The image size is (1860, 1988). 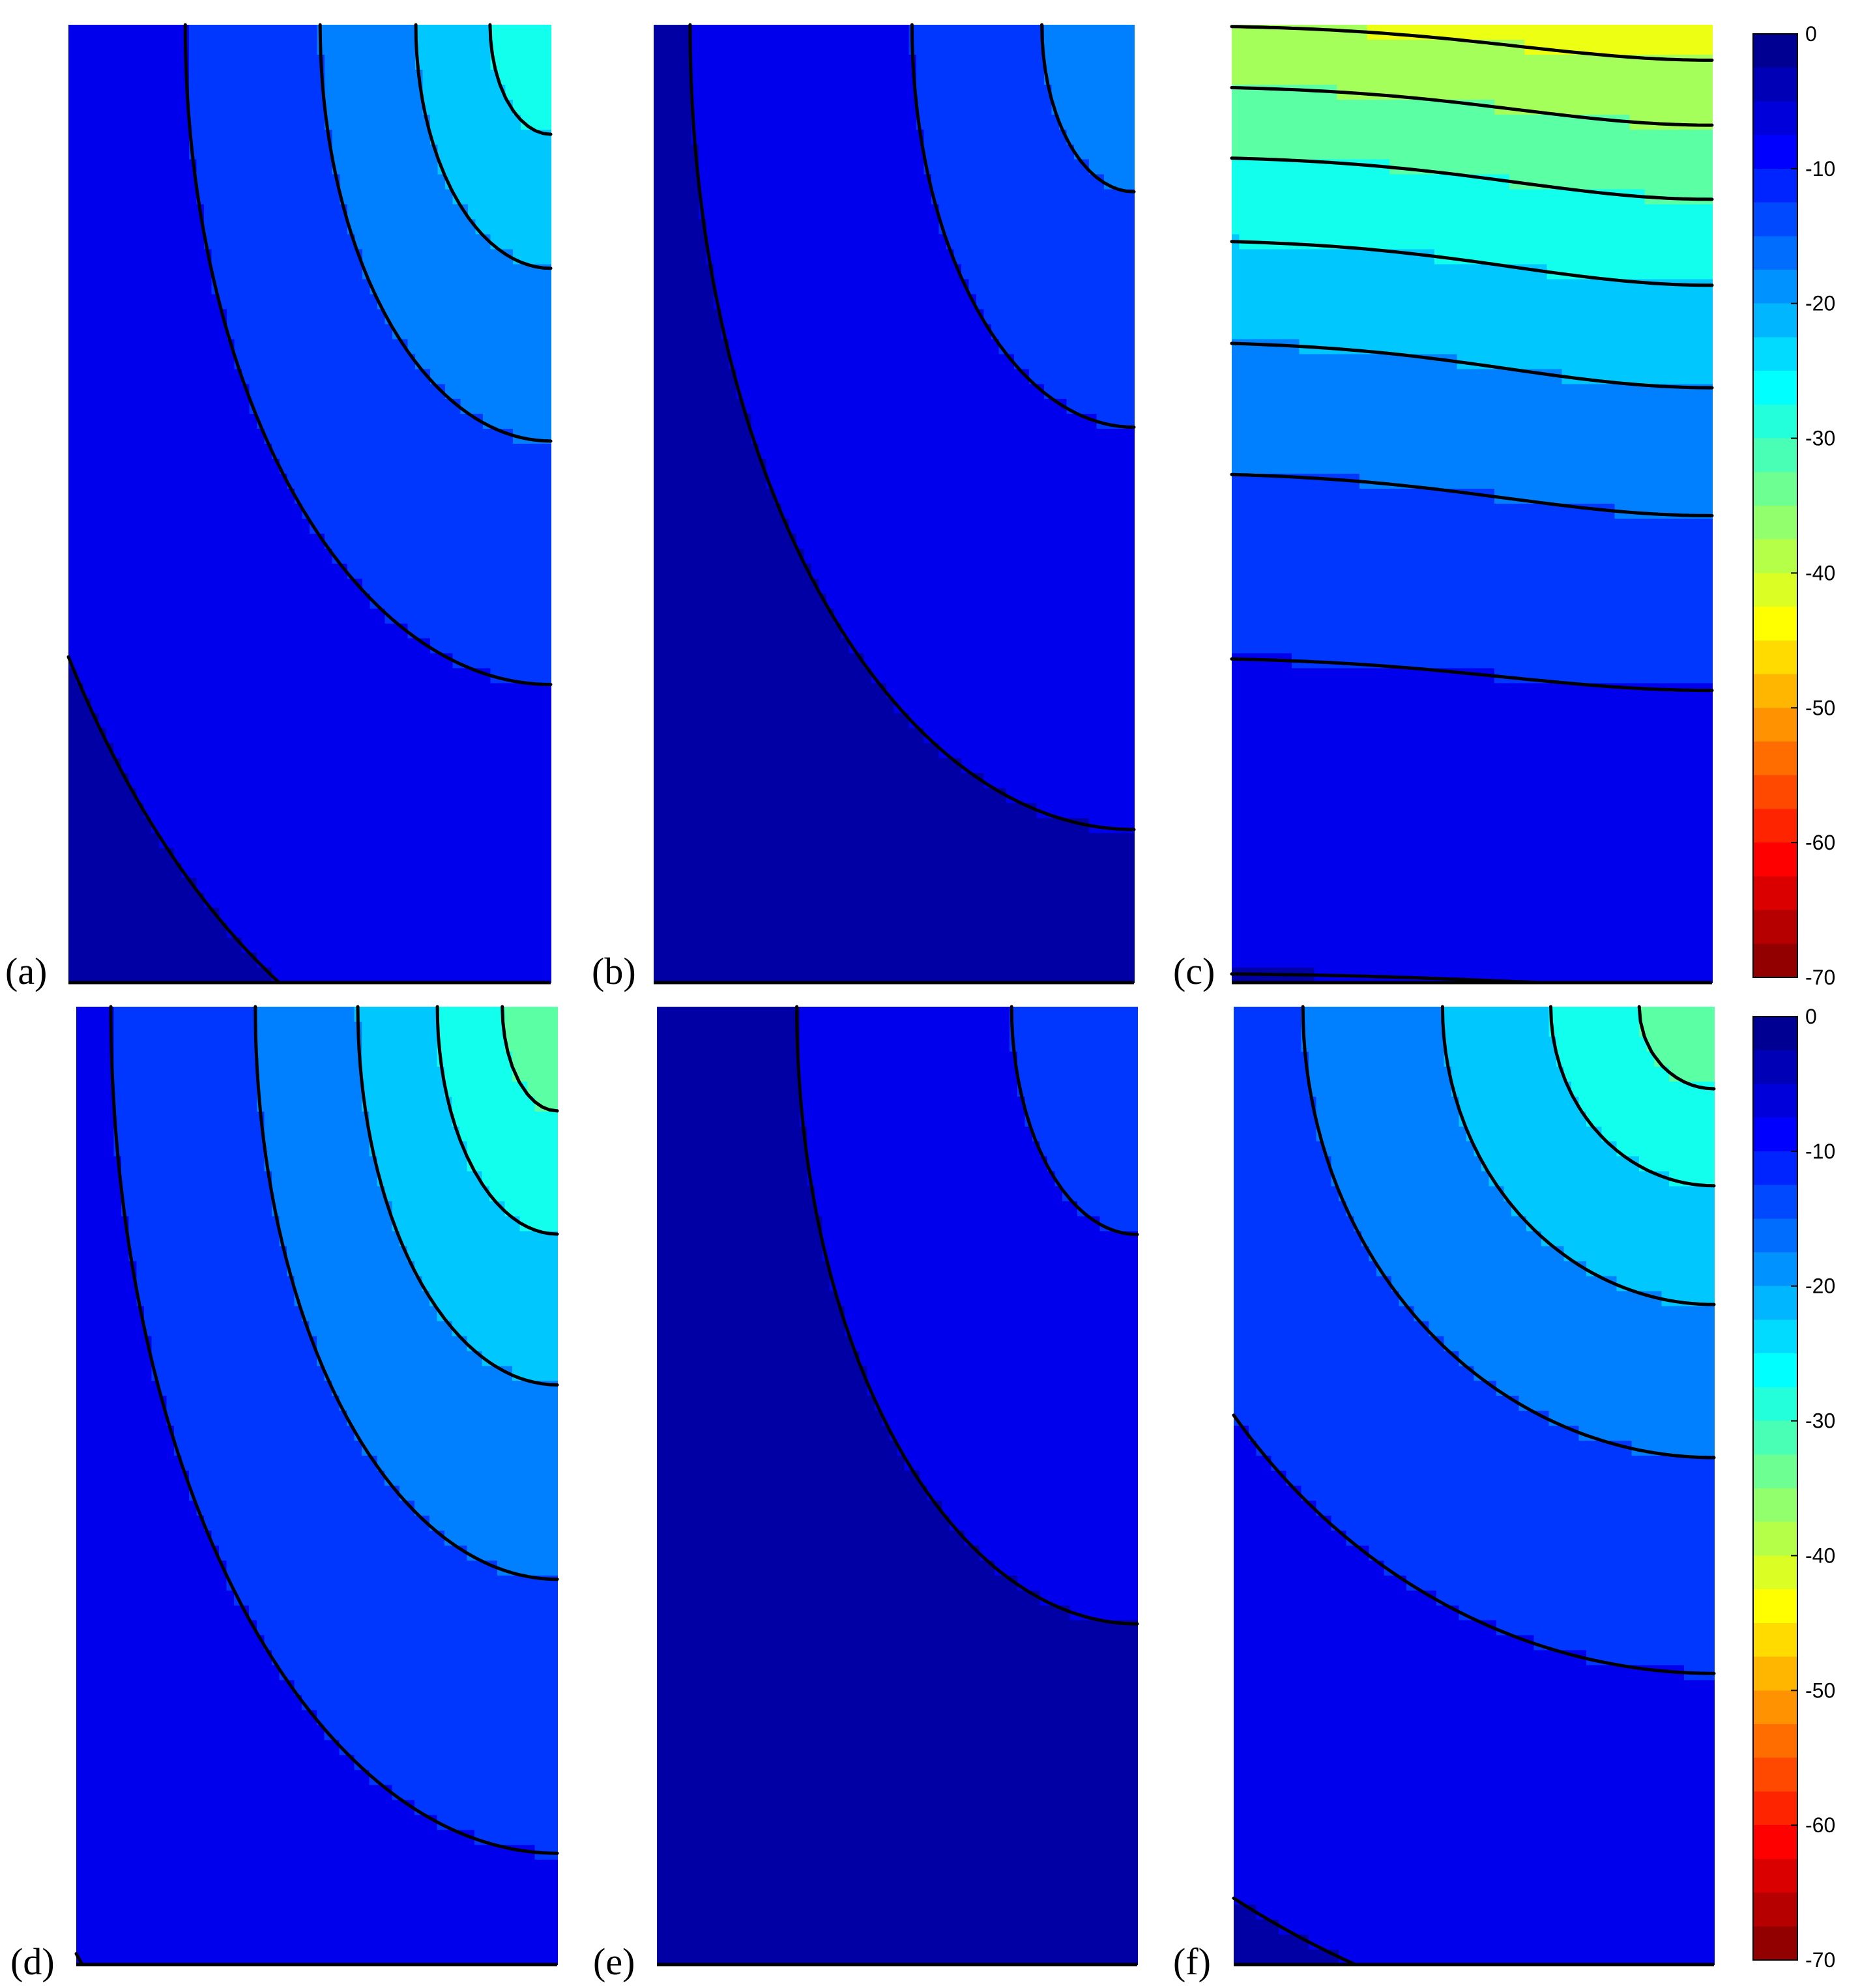 What do you see at coordinates (1192, 1961) in the screenshot?
I see `panel-label: (f)` at bounding box center [1192, 1961].